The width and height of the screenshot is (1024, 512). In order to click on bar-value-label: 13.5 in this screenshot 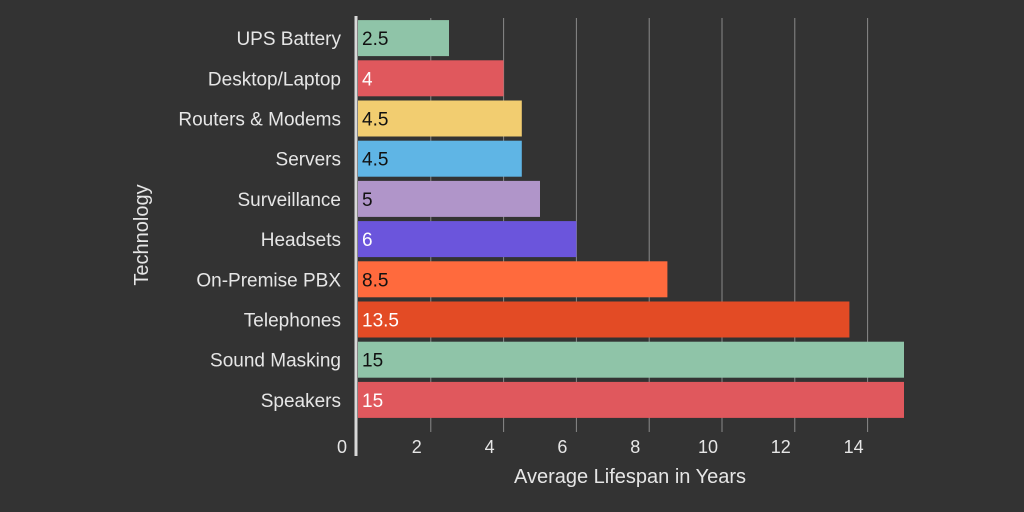, I will do `click(380, 321)`.